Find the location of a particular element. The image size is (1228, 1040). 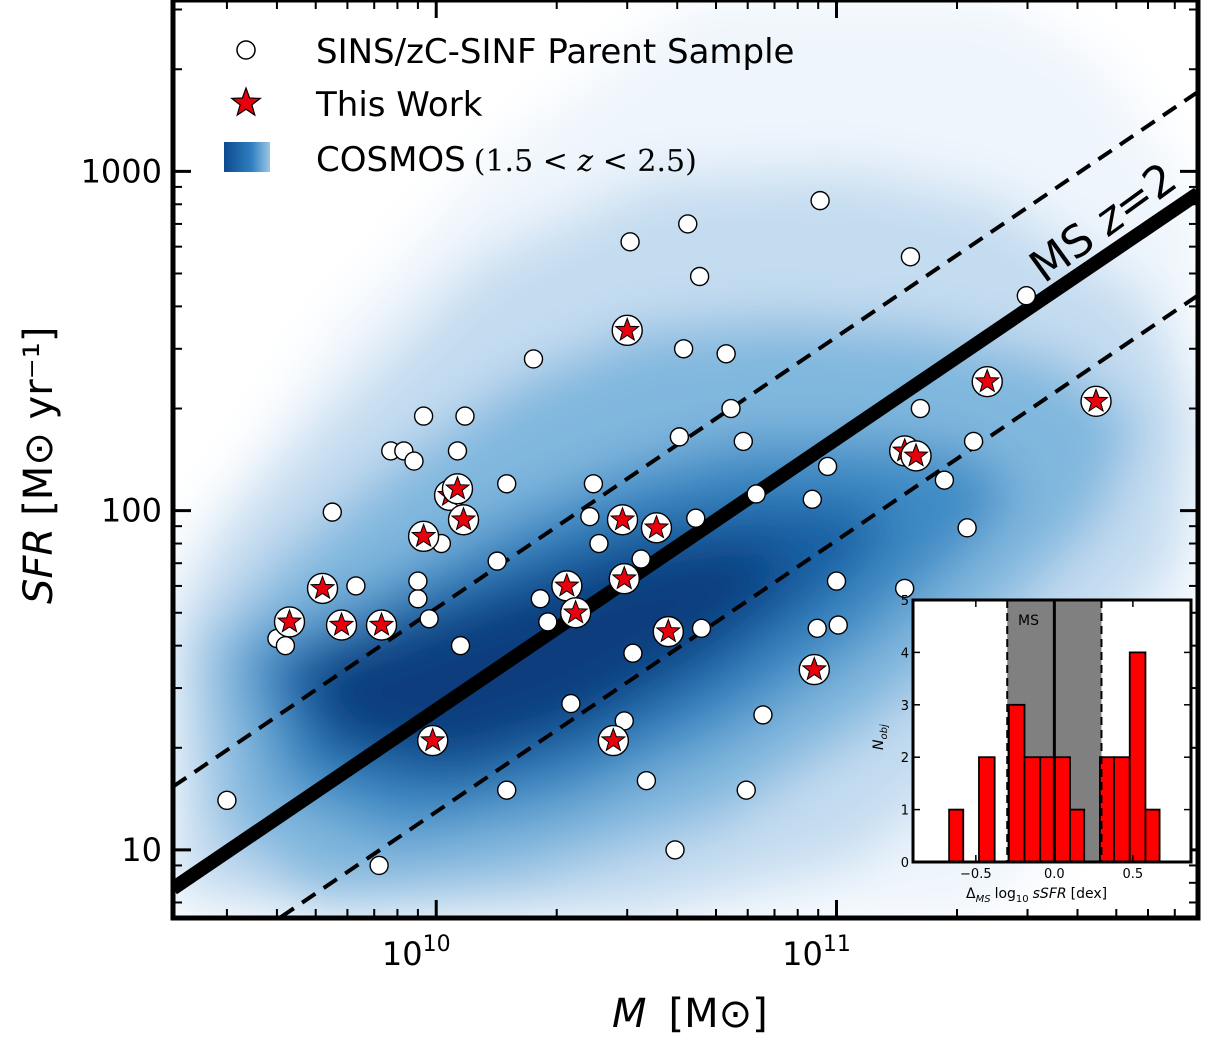

inset-y-title: Nobj is located at coordinates (880, 737).